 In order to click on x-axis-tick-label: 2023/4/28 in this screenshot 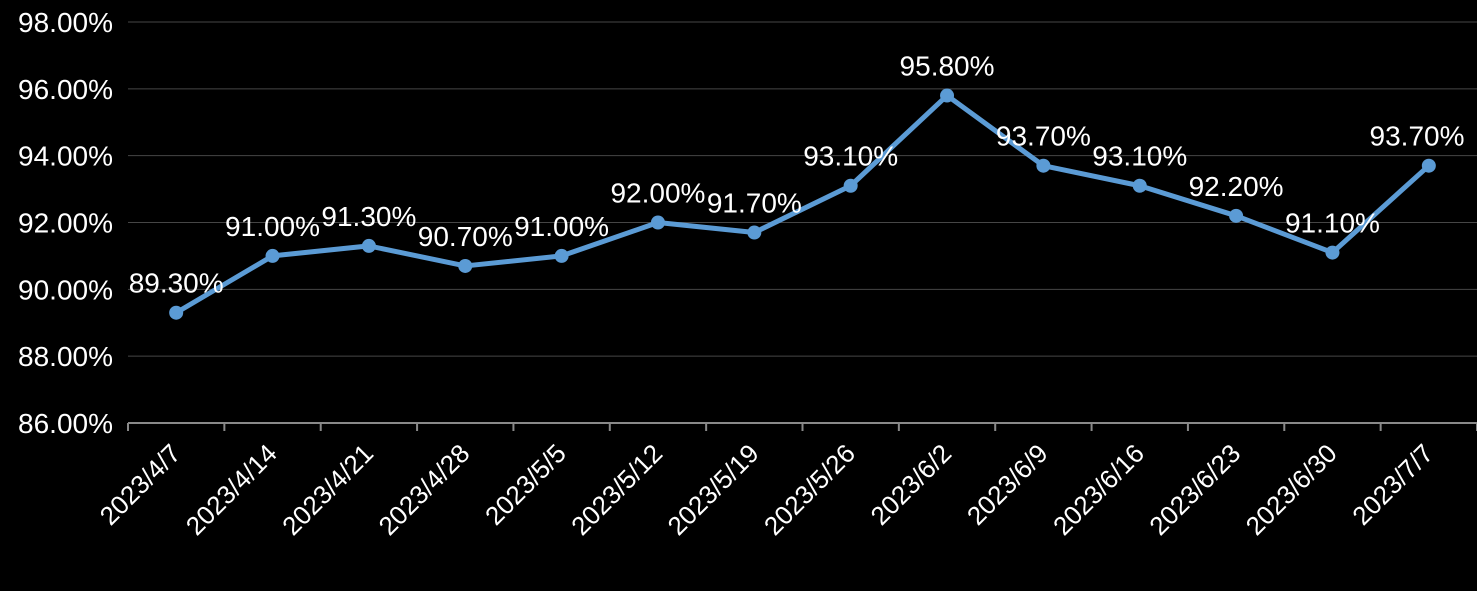, I will do `click(423, 489)`.